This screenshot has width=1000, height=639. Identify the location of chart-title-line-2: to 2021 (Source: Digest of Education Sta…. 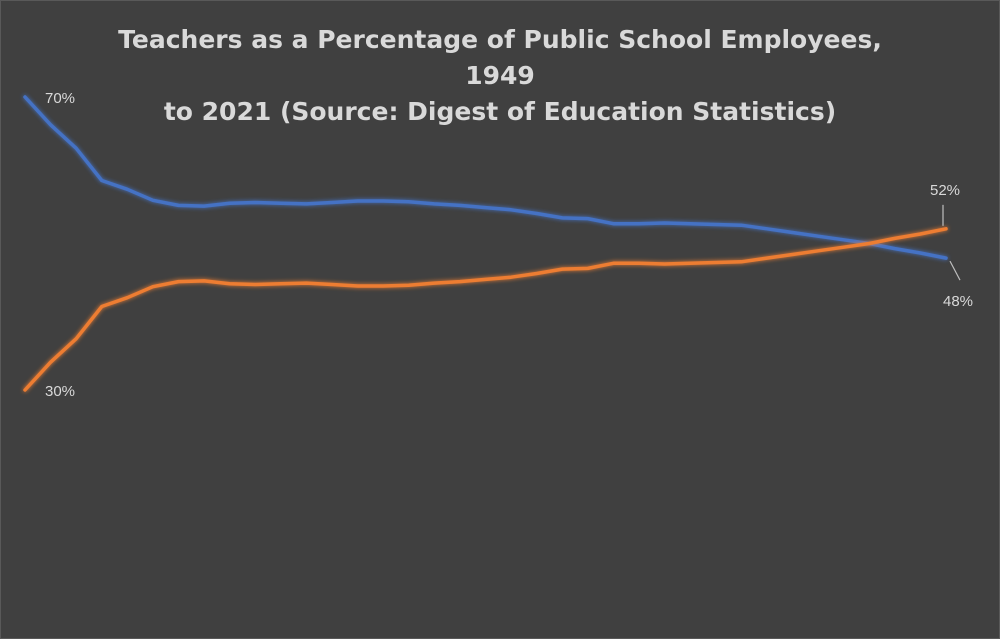
(500, 111).